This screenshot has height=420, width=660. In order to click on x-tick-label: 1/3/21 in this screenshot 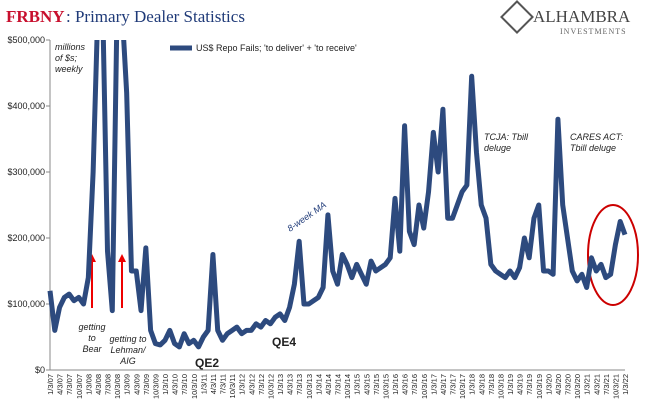, I will do `click(587, 384)`.